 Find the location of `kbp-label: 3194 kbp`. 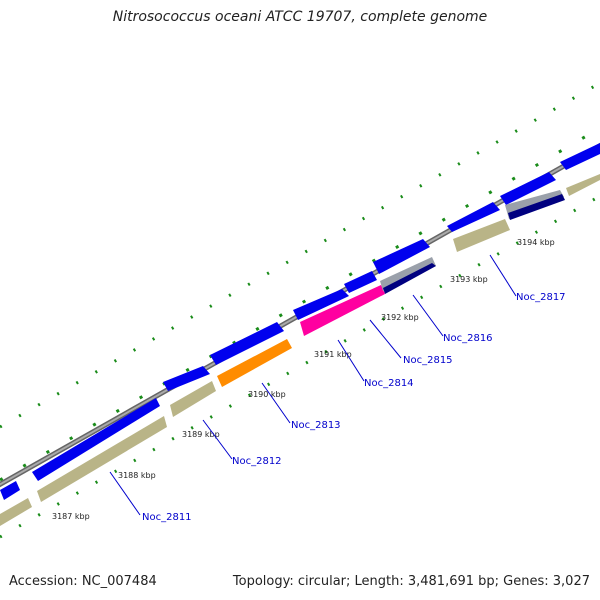

kbp-label: 3194 kbp is located at coordinates (536, 242).